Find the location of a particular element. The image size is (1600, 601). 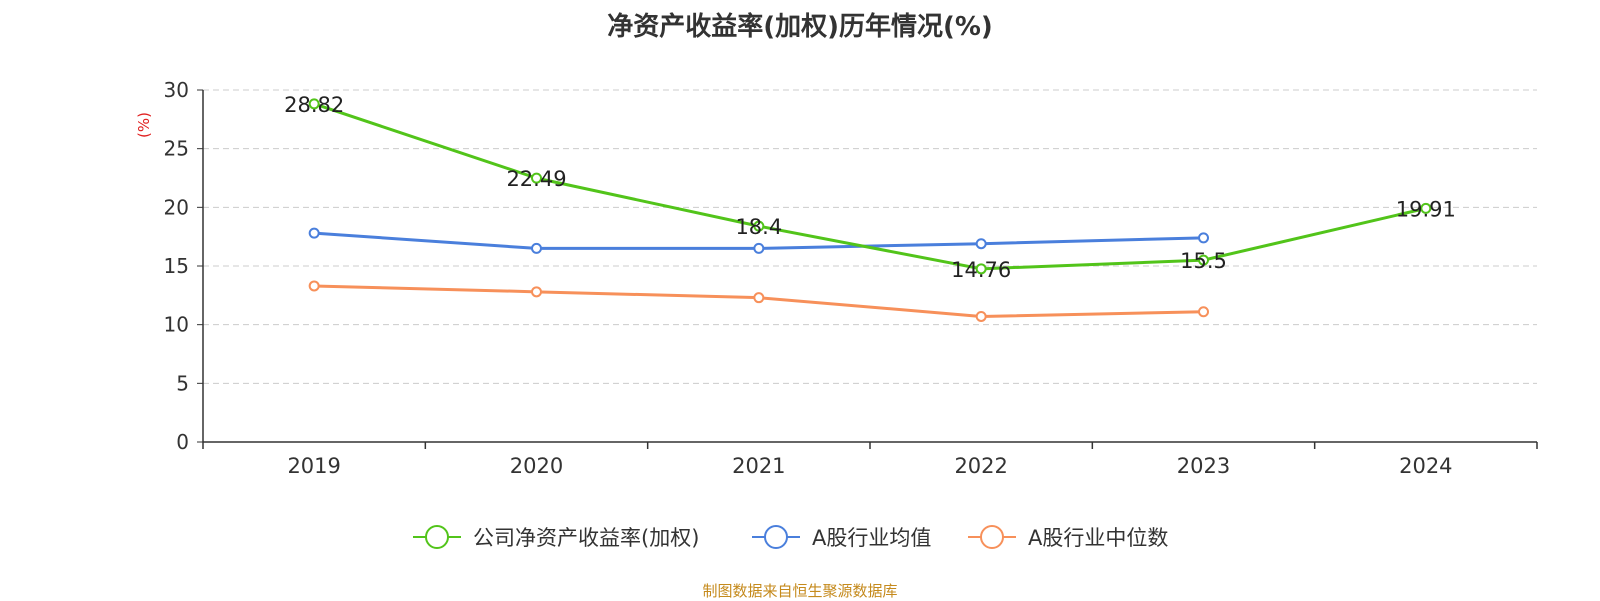

data-label: 28.82 is located at coordinates (314, 105).